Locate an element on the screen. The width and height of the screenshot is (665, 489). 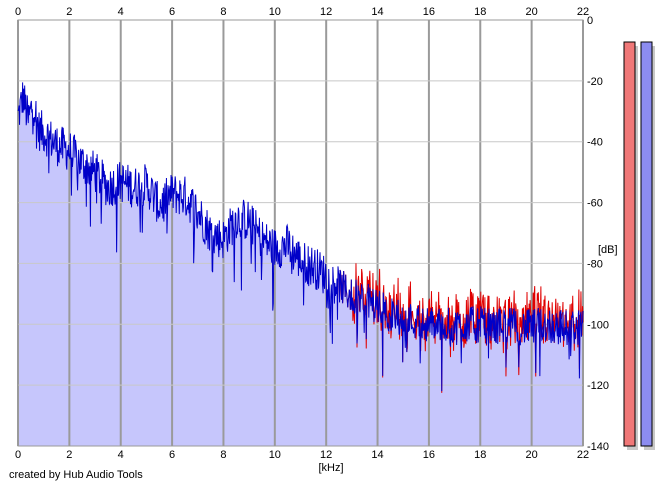
credit-text: created by Hub Audio Tools is located at coordinates (76, 475).